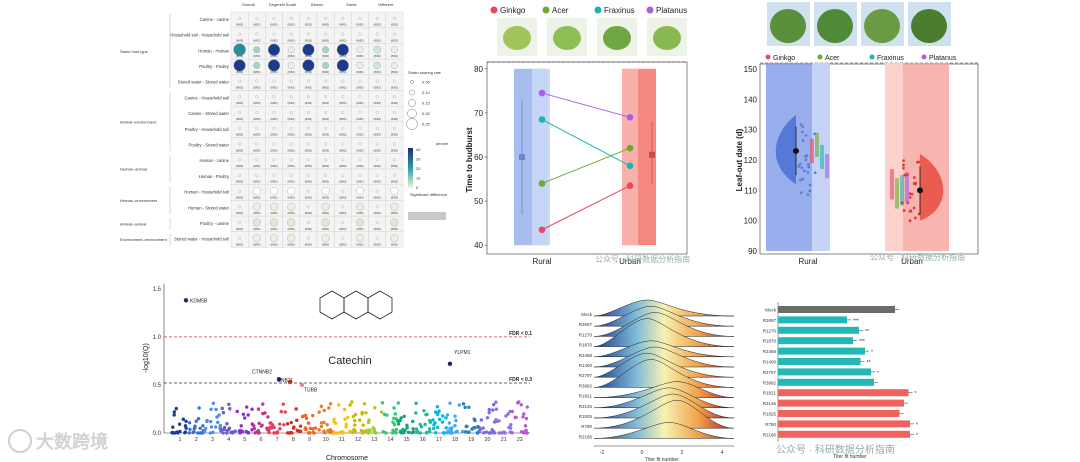 The width and height of the screenshot is (1080, 462). What do you see at coordinates (407, 440) in the screenshot?
I see `x-tick-label: 15` at bounding box center [407, 440].